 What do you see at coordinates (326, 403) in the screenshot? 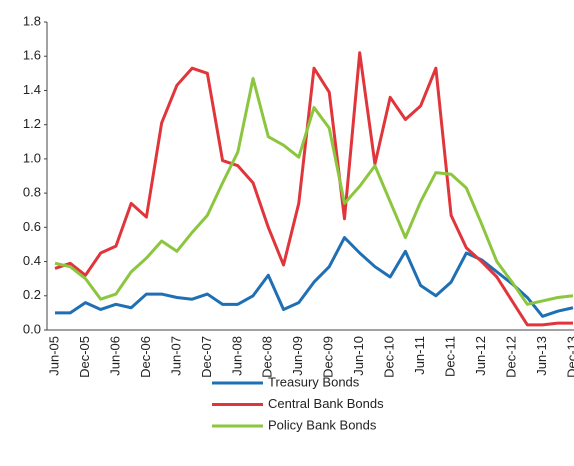
I see `legend-label: Central Bank Bonds` at bounding box center [326, 403].